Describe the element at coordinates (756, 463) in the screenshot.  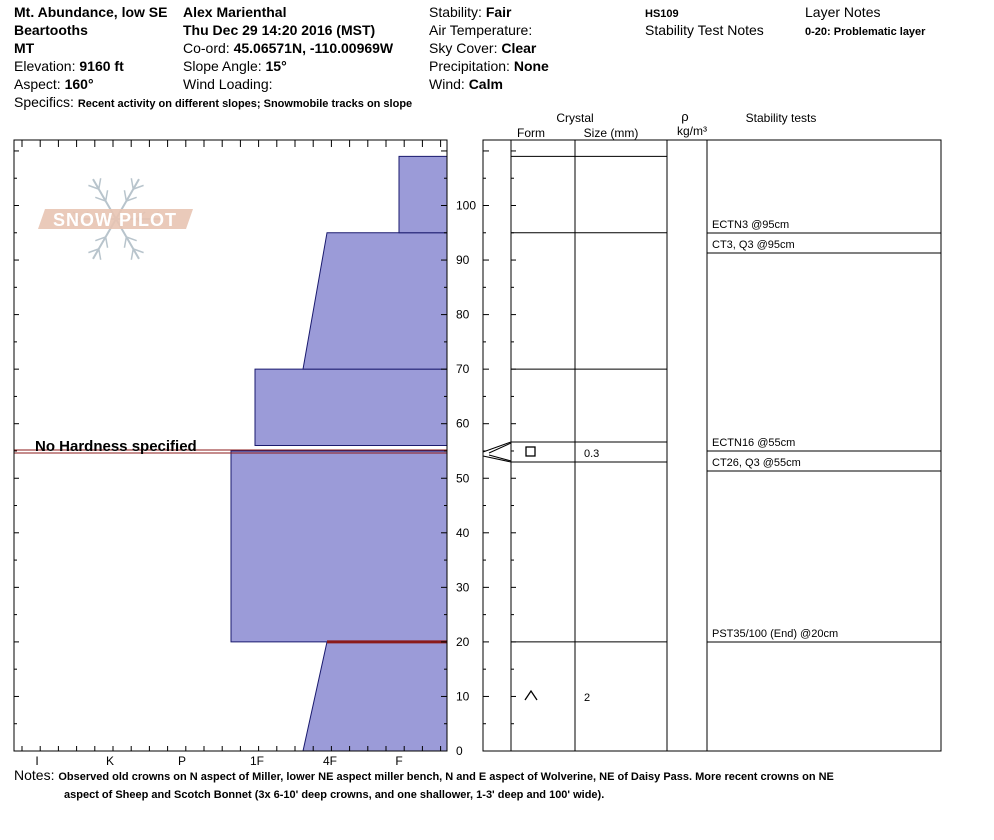
I see `stability-test-result: CT26, Q3 @55cm` at that location.